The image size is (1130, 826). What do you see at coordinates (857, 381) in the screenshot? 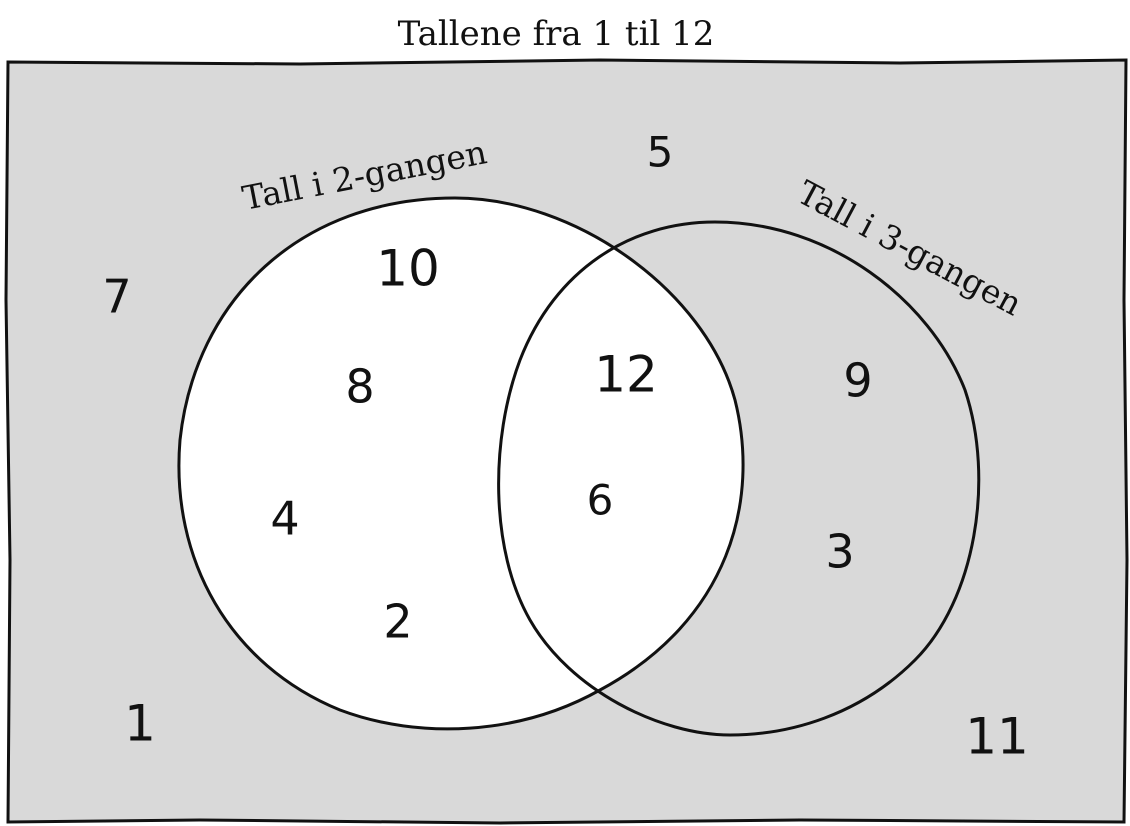
I see `number-9: 9` at bounding box center [857, 381].